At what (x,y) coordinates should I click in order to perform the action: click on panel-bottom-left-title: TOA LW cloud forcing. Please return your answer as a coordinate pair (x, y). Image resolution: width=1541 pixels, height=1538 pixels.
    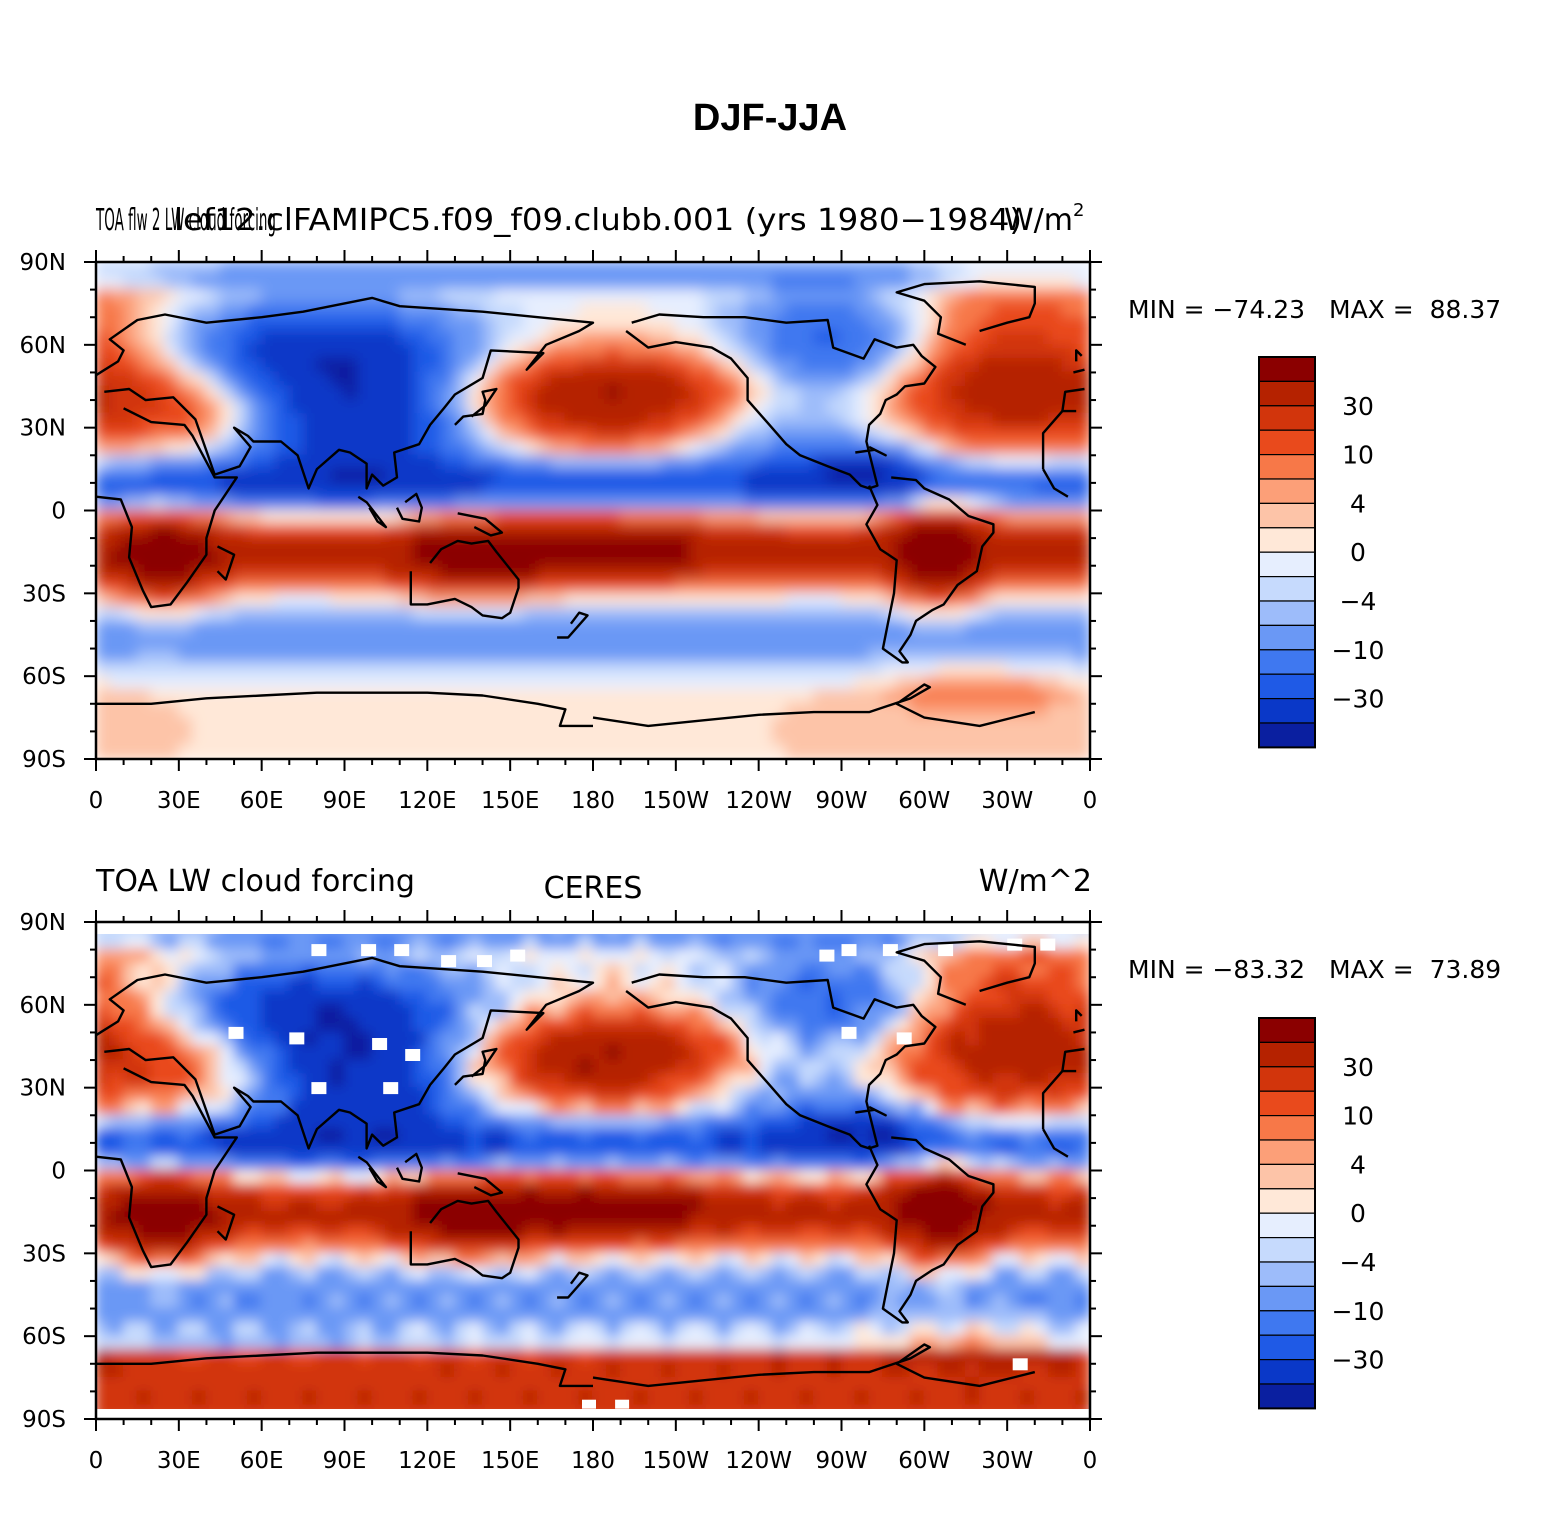
    Looking at the image, I should click on (255, 881).